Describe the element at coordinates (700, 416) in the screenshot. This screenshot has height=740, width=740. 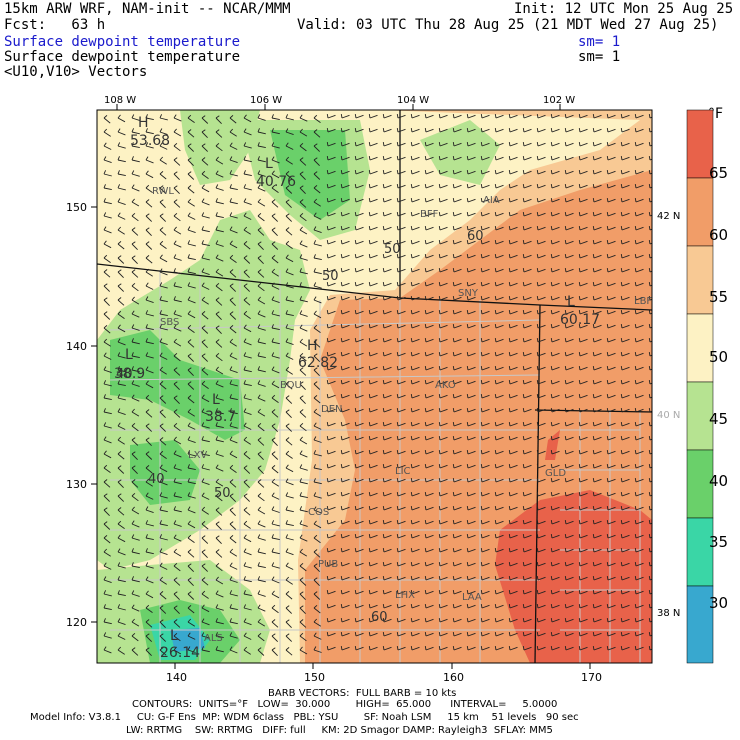
I see `colorbar-swatch` at that location.